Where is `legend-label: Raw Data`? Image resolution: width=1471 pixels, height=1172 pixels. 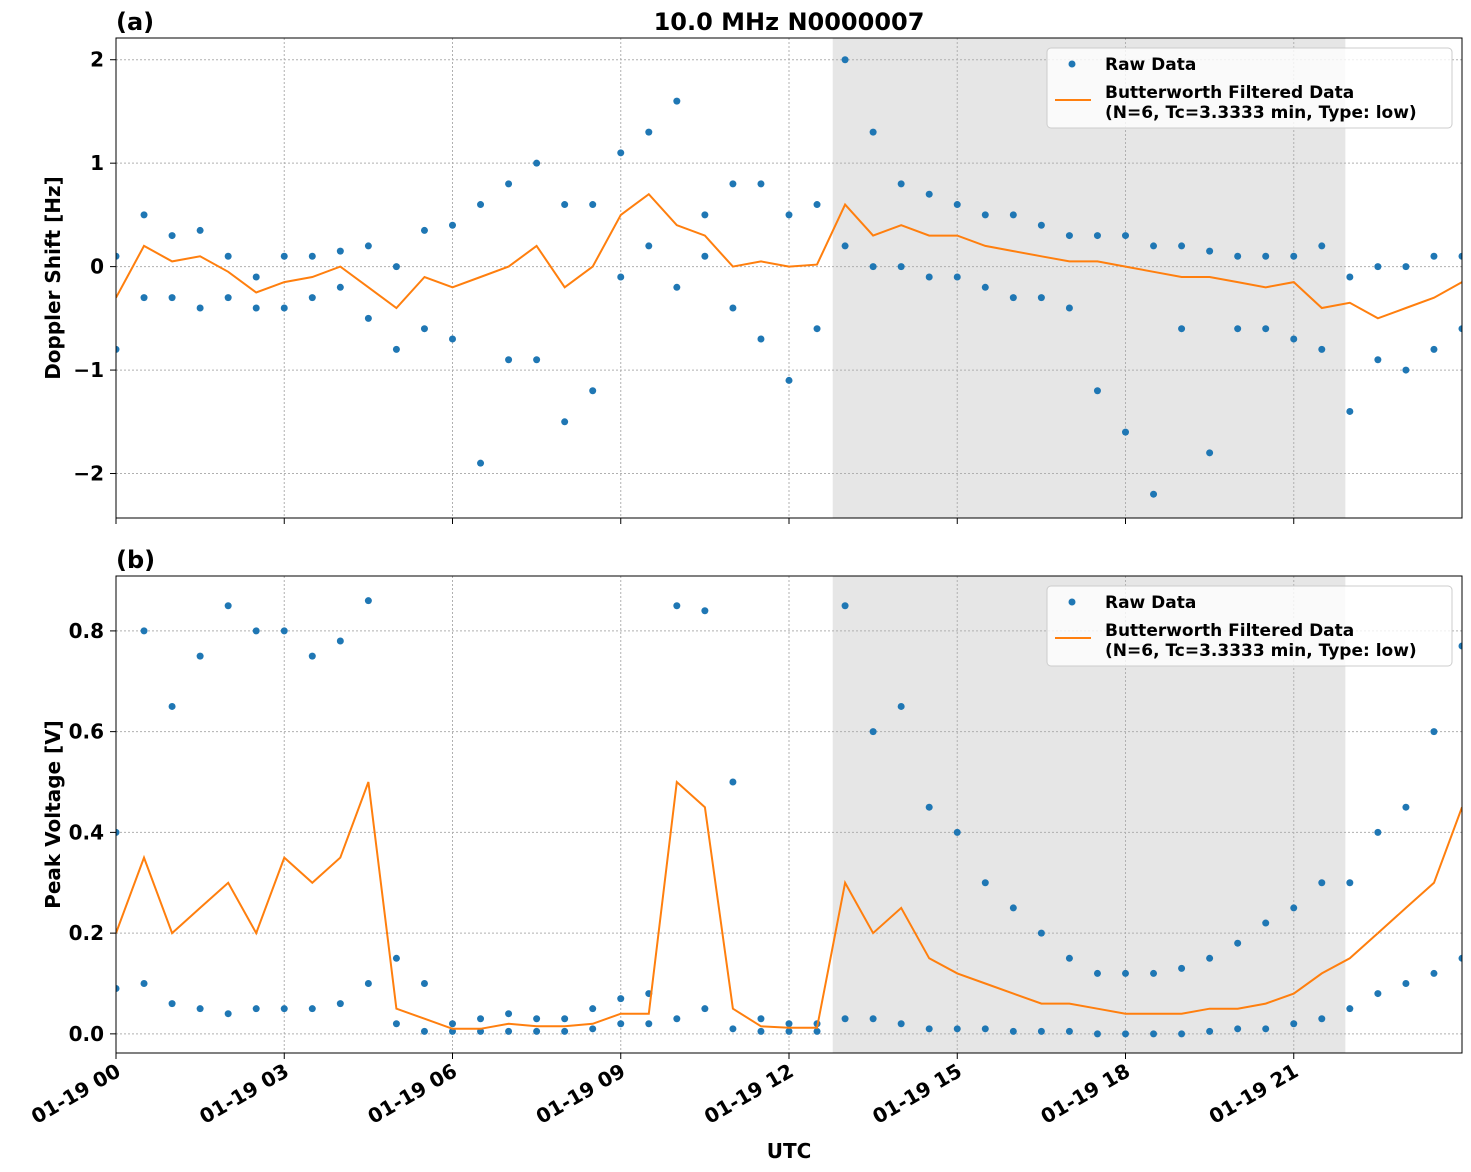
legend-label: Raw Data is located at coordinates (1150, 603).